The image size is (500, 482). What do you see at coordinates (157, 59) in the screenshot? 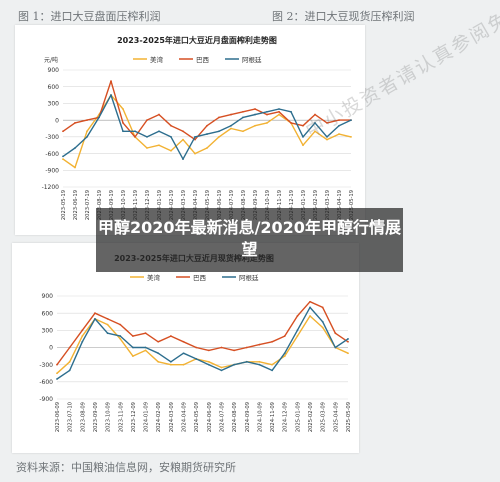
I see `legend-label-0: 美湾` at bounding box center [157, 59].